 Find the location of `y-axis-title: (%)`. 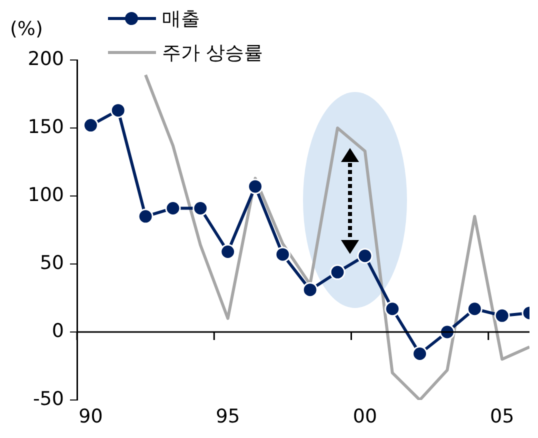

y-axis-title: (%) is located at coordinates (26, 29).